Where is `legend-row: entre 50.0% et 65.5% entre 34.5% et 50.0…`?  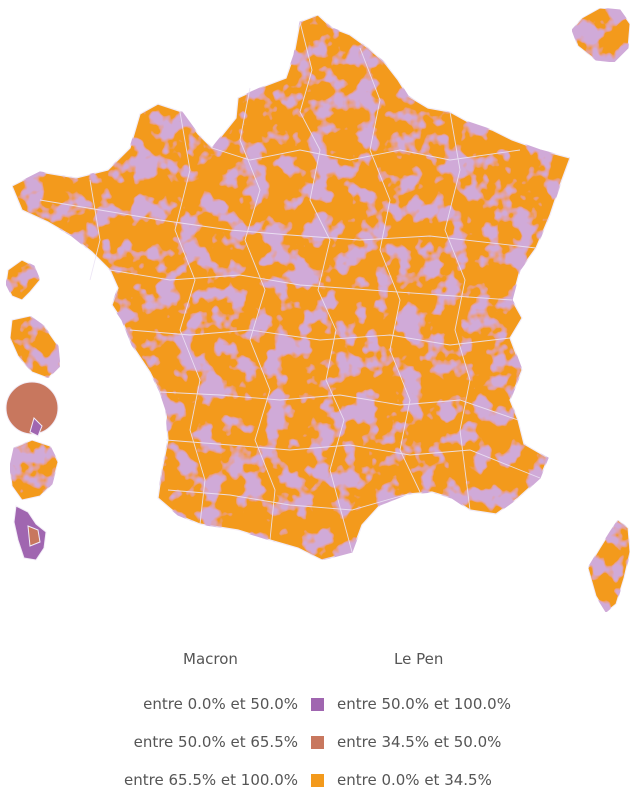
legend-row: entre 50.0% et 65.5% entre 34.5% et 50.0… is located at coordinates (320, 744).